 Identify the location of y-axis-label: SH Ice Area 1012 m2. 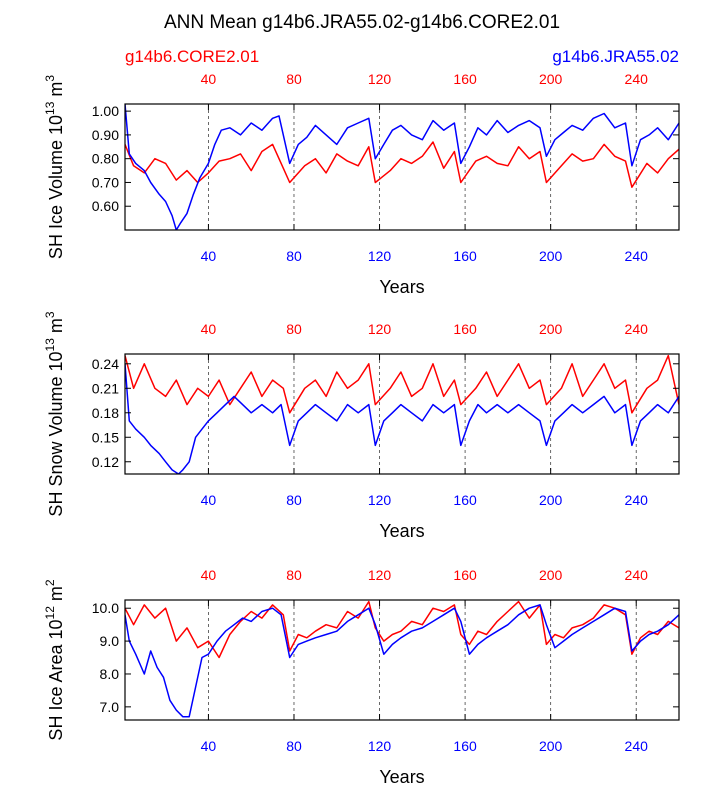
(54, 659).